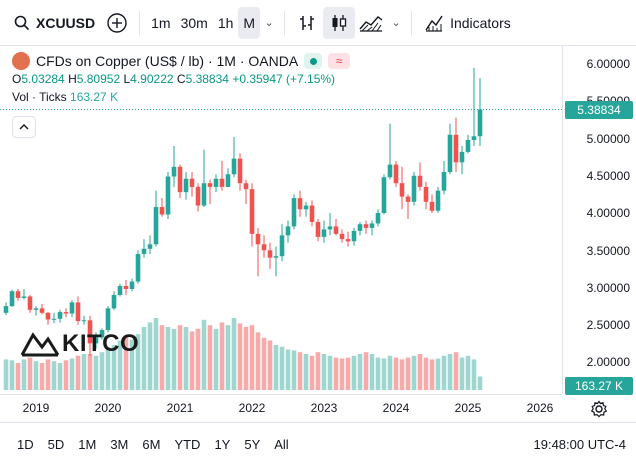 The height and width of the screenshot is (466, 636). I want to click on range-all: All, so click(281, 444).